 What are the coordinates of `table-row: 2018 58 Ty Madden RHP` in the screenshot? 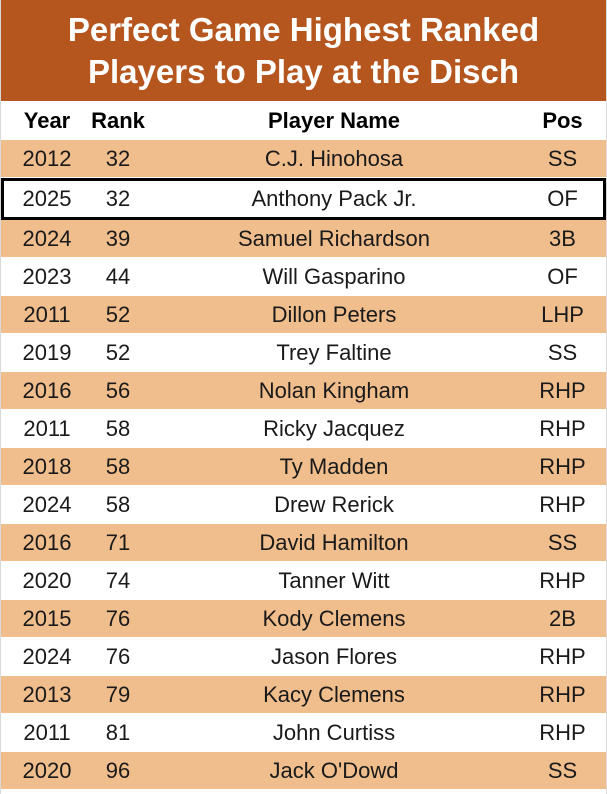 It's located at (303, 467).